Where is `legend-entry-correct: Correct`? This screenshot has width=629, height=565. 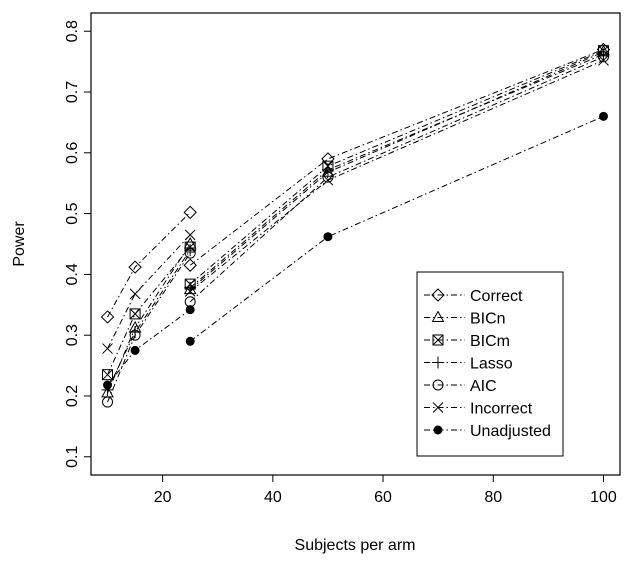
legend-entry-correct: Correct is located at coordinates (473, 296).